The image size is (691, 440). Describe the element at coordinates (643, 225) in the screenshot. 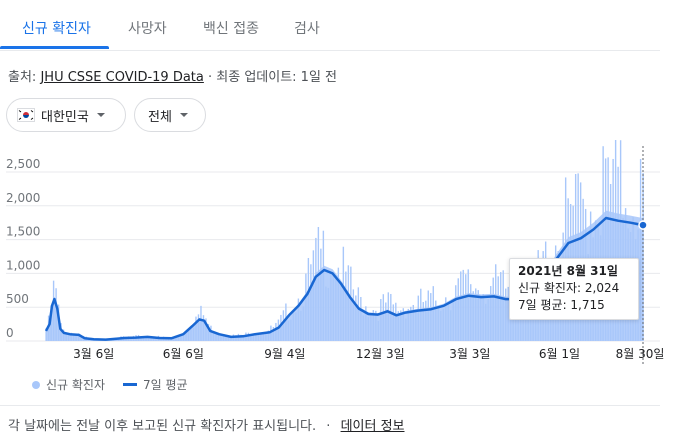

I see `hover-point` at that location.